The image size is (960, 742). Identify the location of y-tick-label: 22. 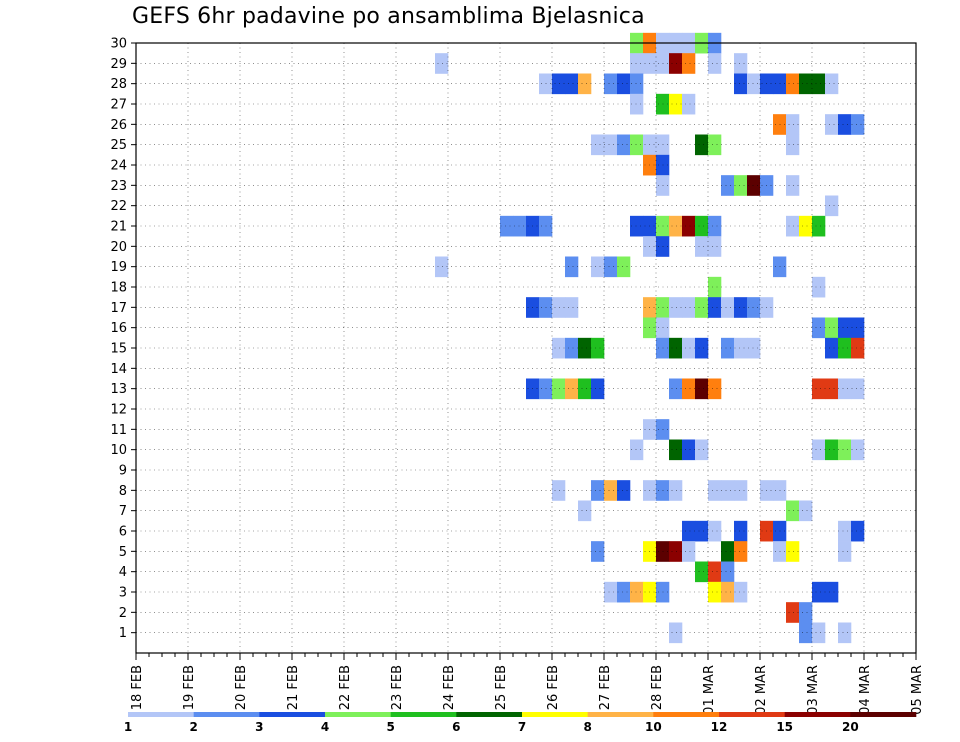
(118, 206).